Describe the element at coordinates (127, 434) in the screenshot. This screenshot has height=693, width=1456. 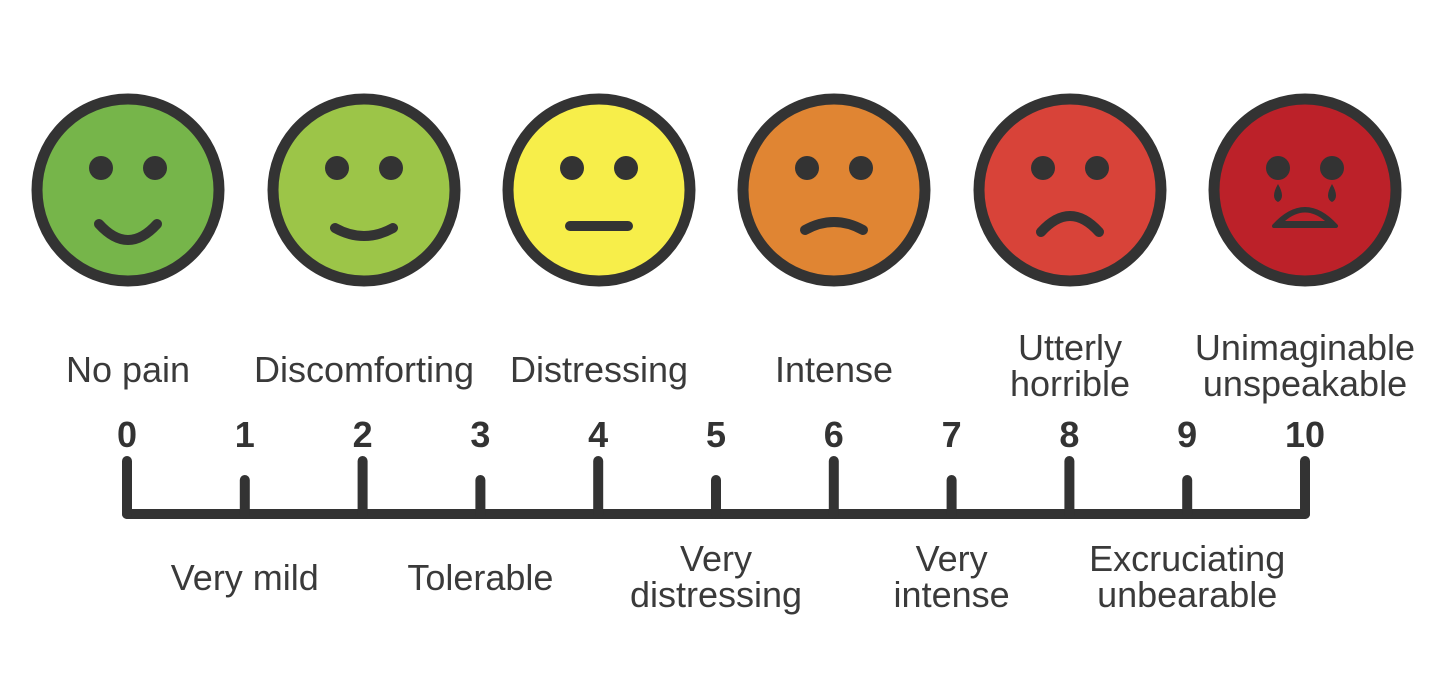
I see `scale-number-0: 0` at that location.